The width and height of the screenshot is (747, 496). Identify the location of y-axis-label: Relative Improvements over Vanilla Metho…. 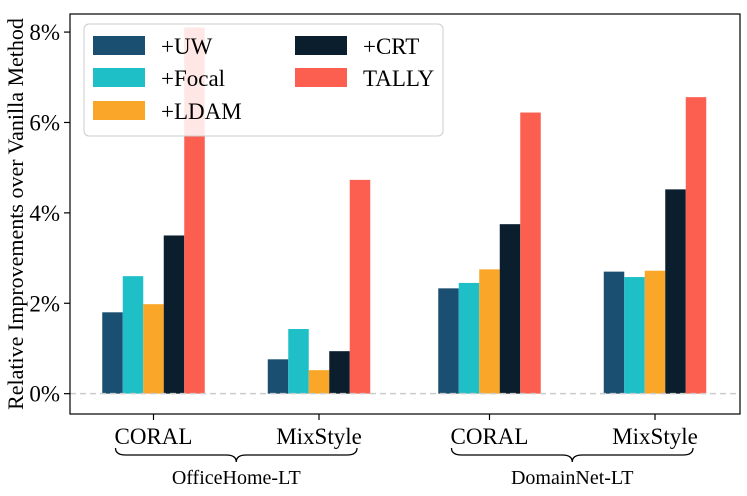
(15, 214).